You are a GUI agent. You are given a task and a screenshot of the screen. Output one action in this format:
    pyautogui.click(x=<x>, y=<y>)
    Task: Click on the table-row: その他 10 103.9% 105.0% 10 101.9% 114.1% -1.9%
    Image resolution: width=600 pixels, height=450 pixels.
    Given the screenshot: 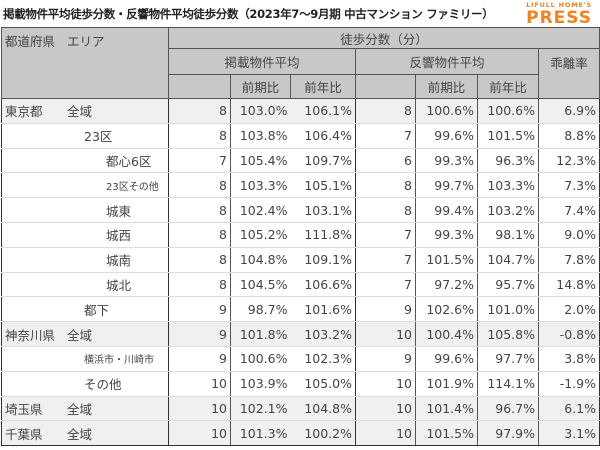 What is the action you would take?
    pyautogui.click(x=300, y=383)
    